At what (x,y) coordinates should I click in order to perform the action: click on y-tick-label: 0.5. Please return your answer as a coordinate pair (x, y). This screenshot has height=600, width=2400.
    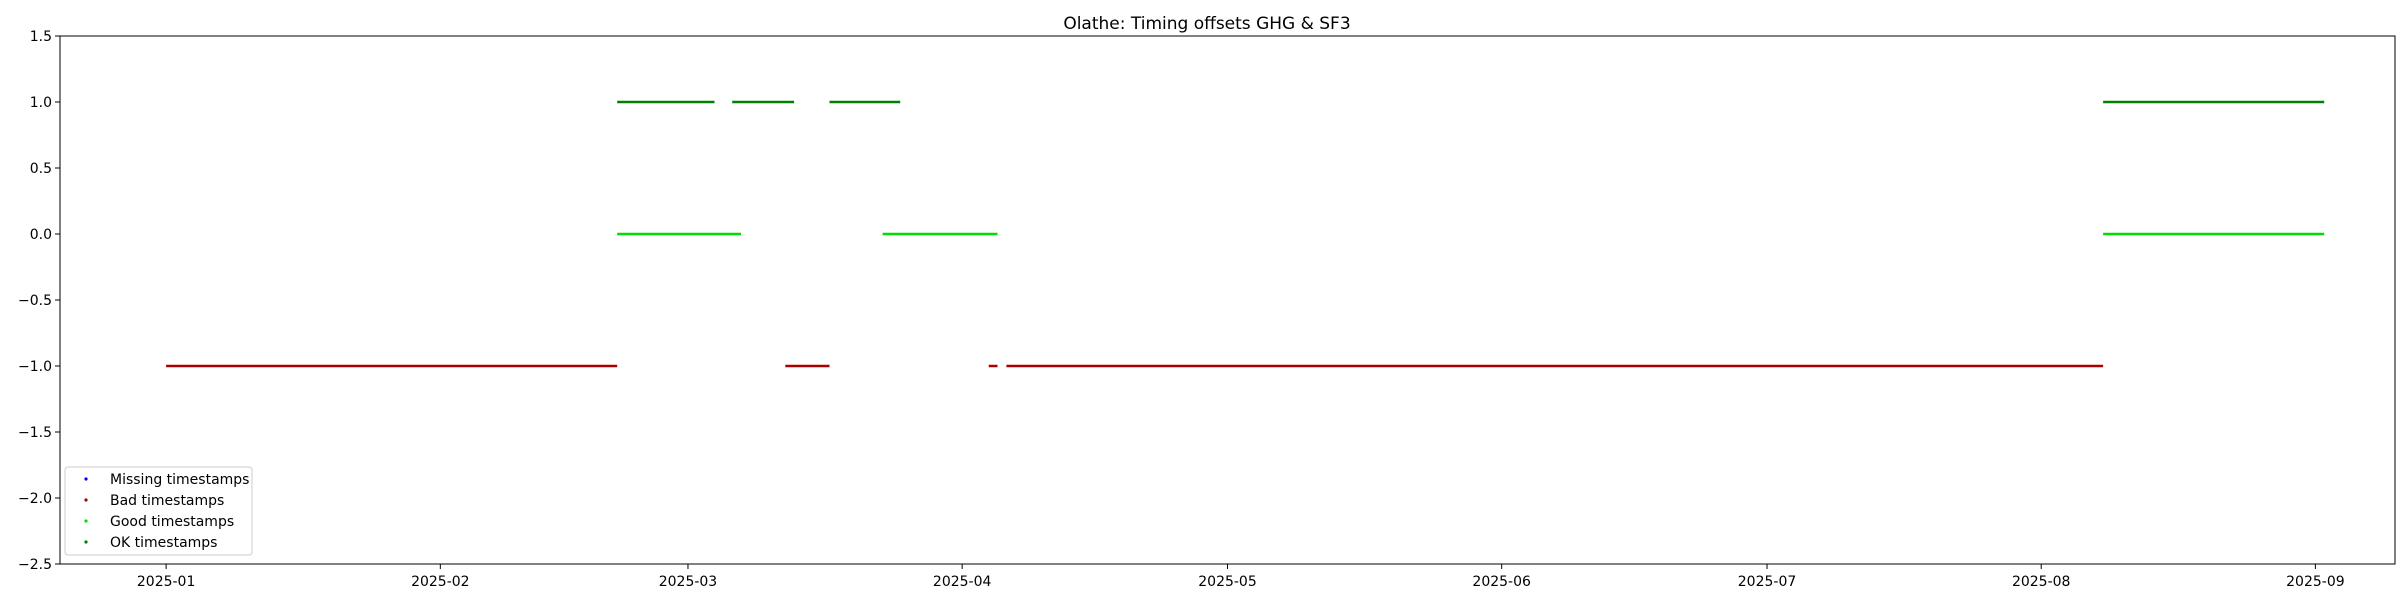
    Looking at the image, I should click on (41, 169).